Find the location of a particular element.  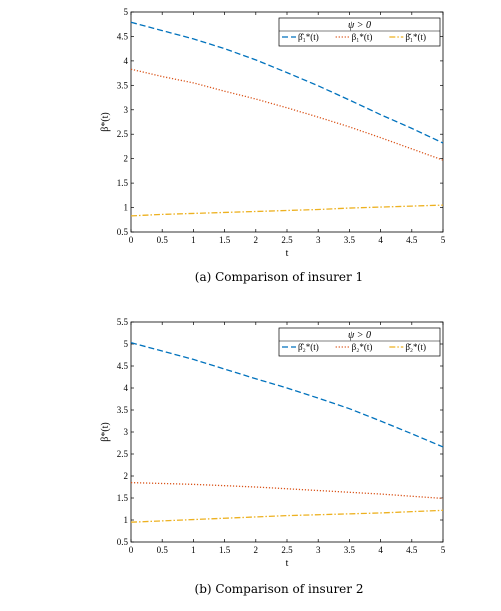

legend-entry-0: β̂₁*(t) is located at coordinates (308, 37).